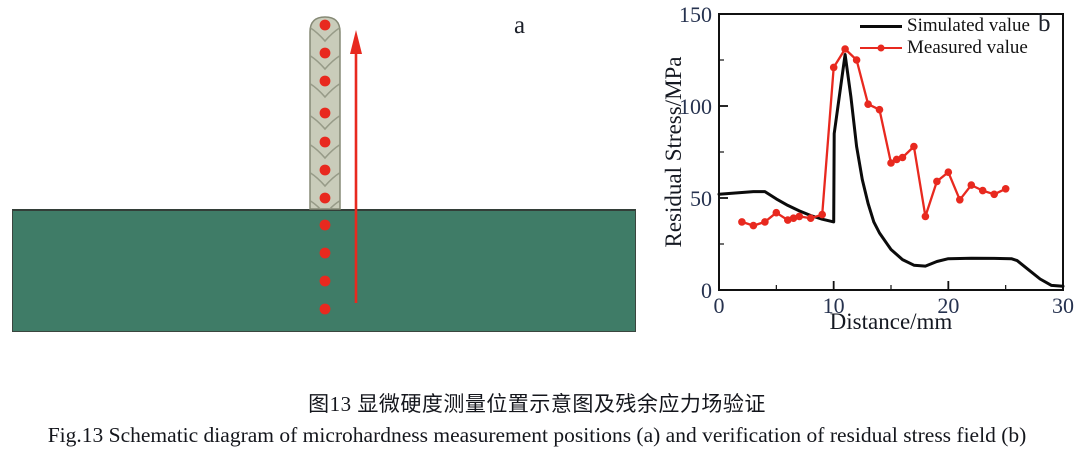 The image size is (1074, 460). I want to click on tick-label: 30, so click(1063, 305).